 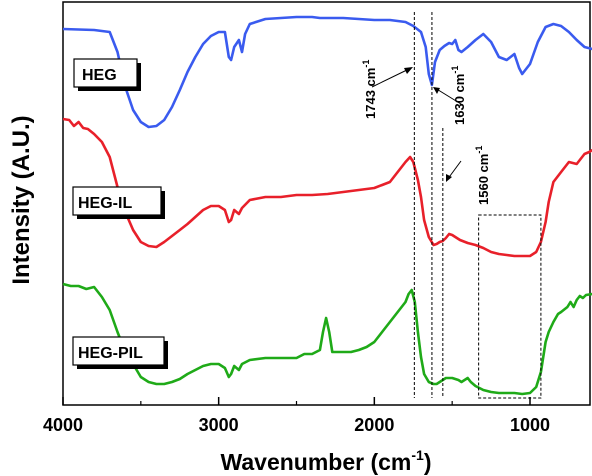 I want to click on label-heg-pil-text: HEG-PIL, so click(x=110, y=353).